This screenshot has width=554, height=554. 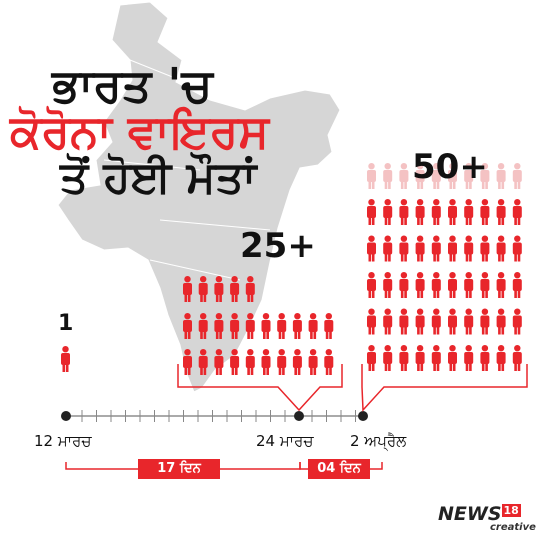 What do you see at coordinates (285, 441) in the screenshot?
I see `date-label-march-24: 24 ਮਾਰਚ` at bounding box center [285, 441].